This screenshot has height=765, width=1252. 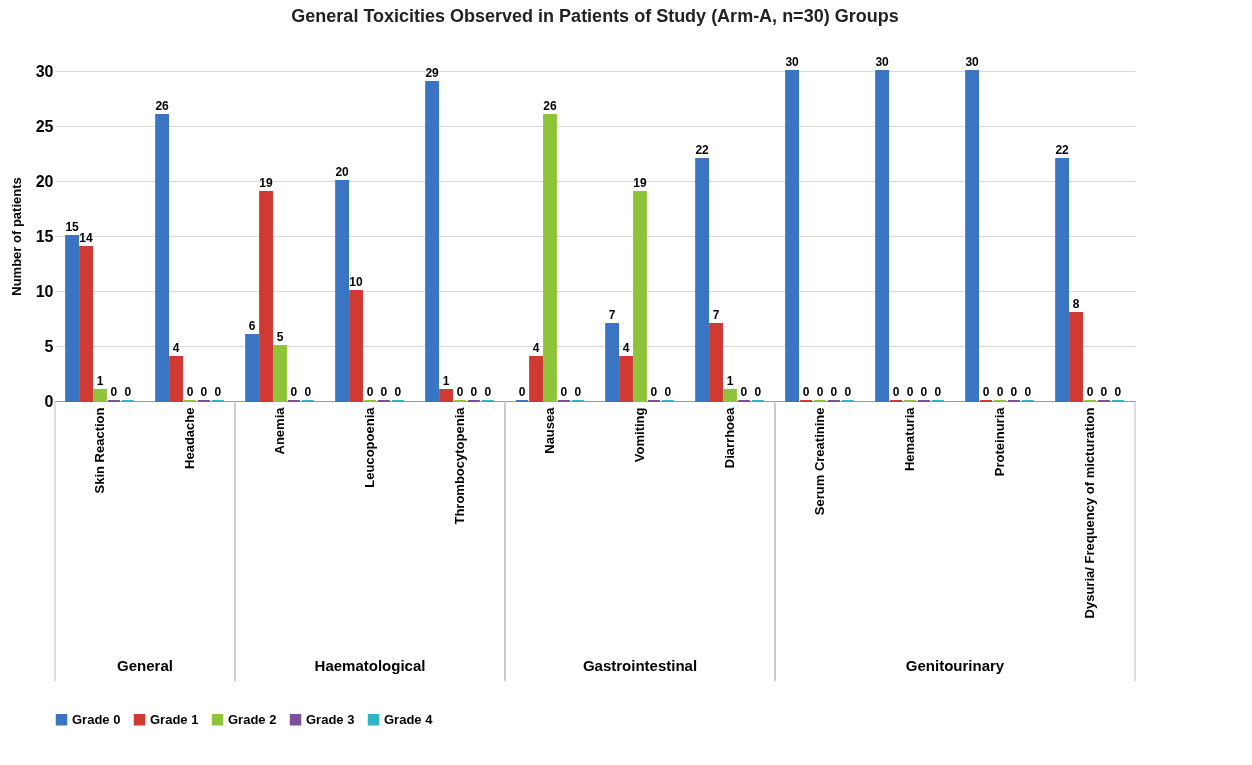 What do you see at coordinates (189, 438) in the screenshot?
I see `x-tick-label: Headache` at bounding box center [189, 438].